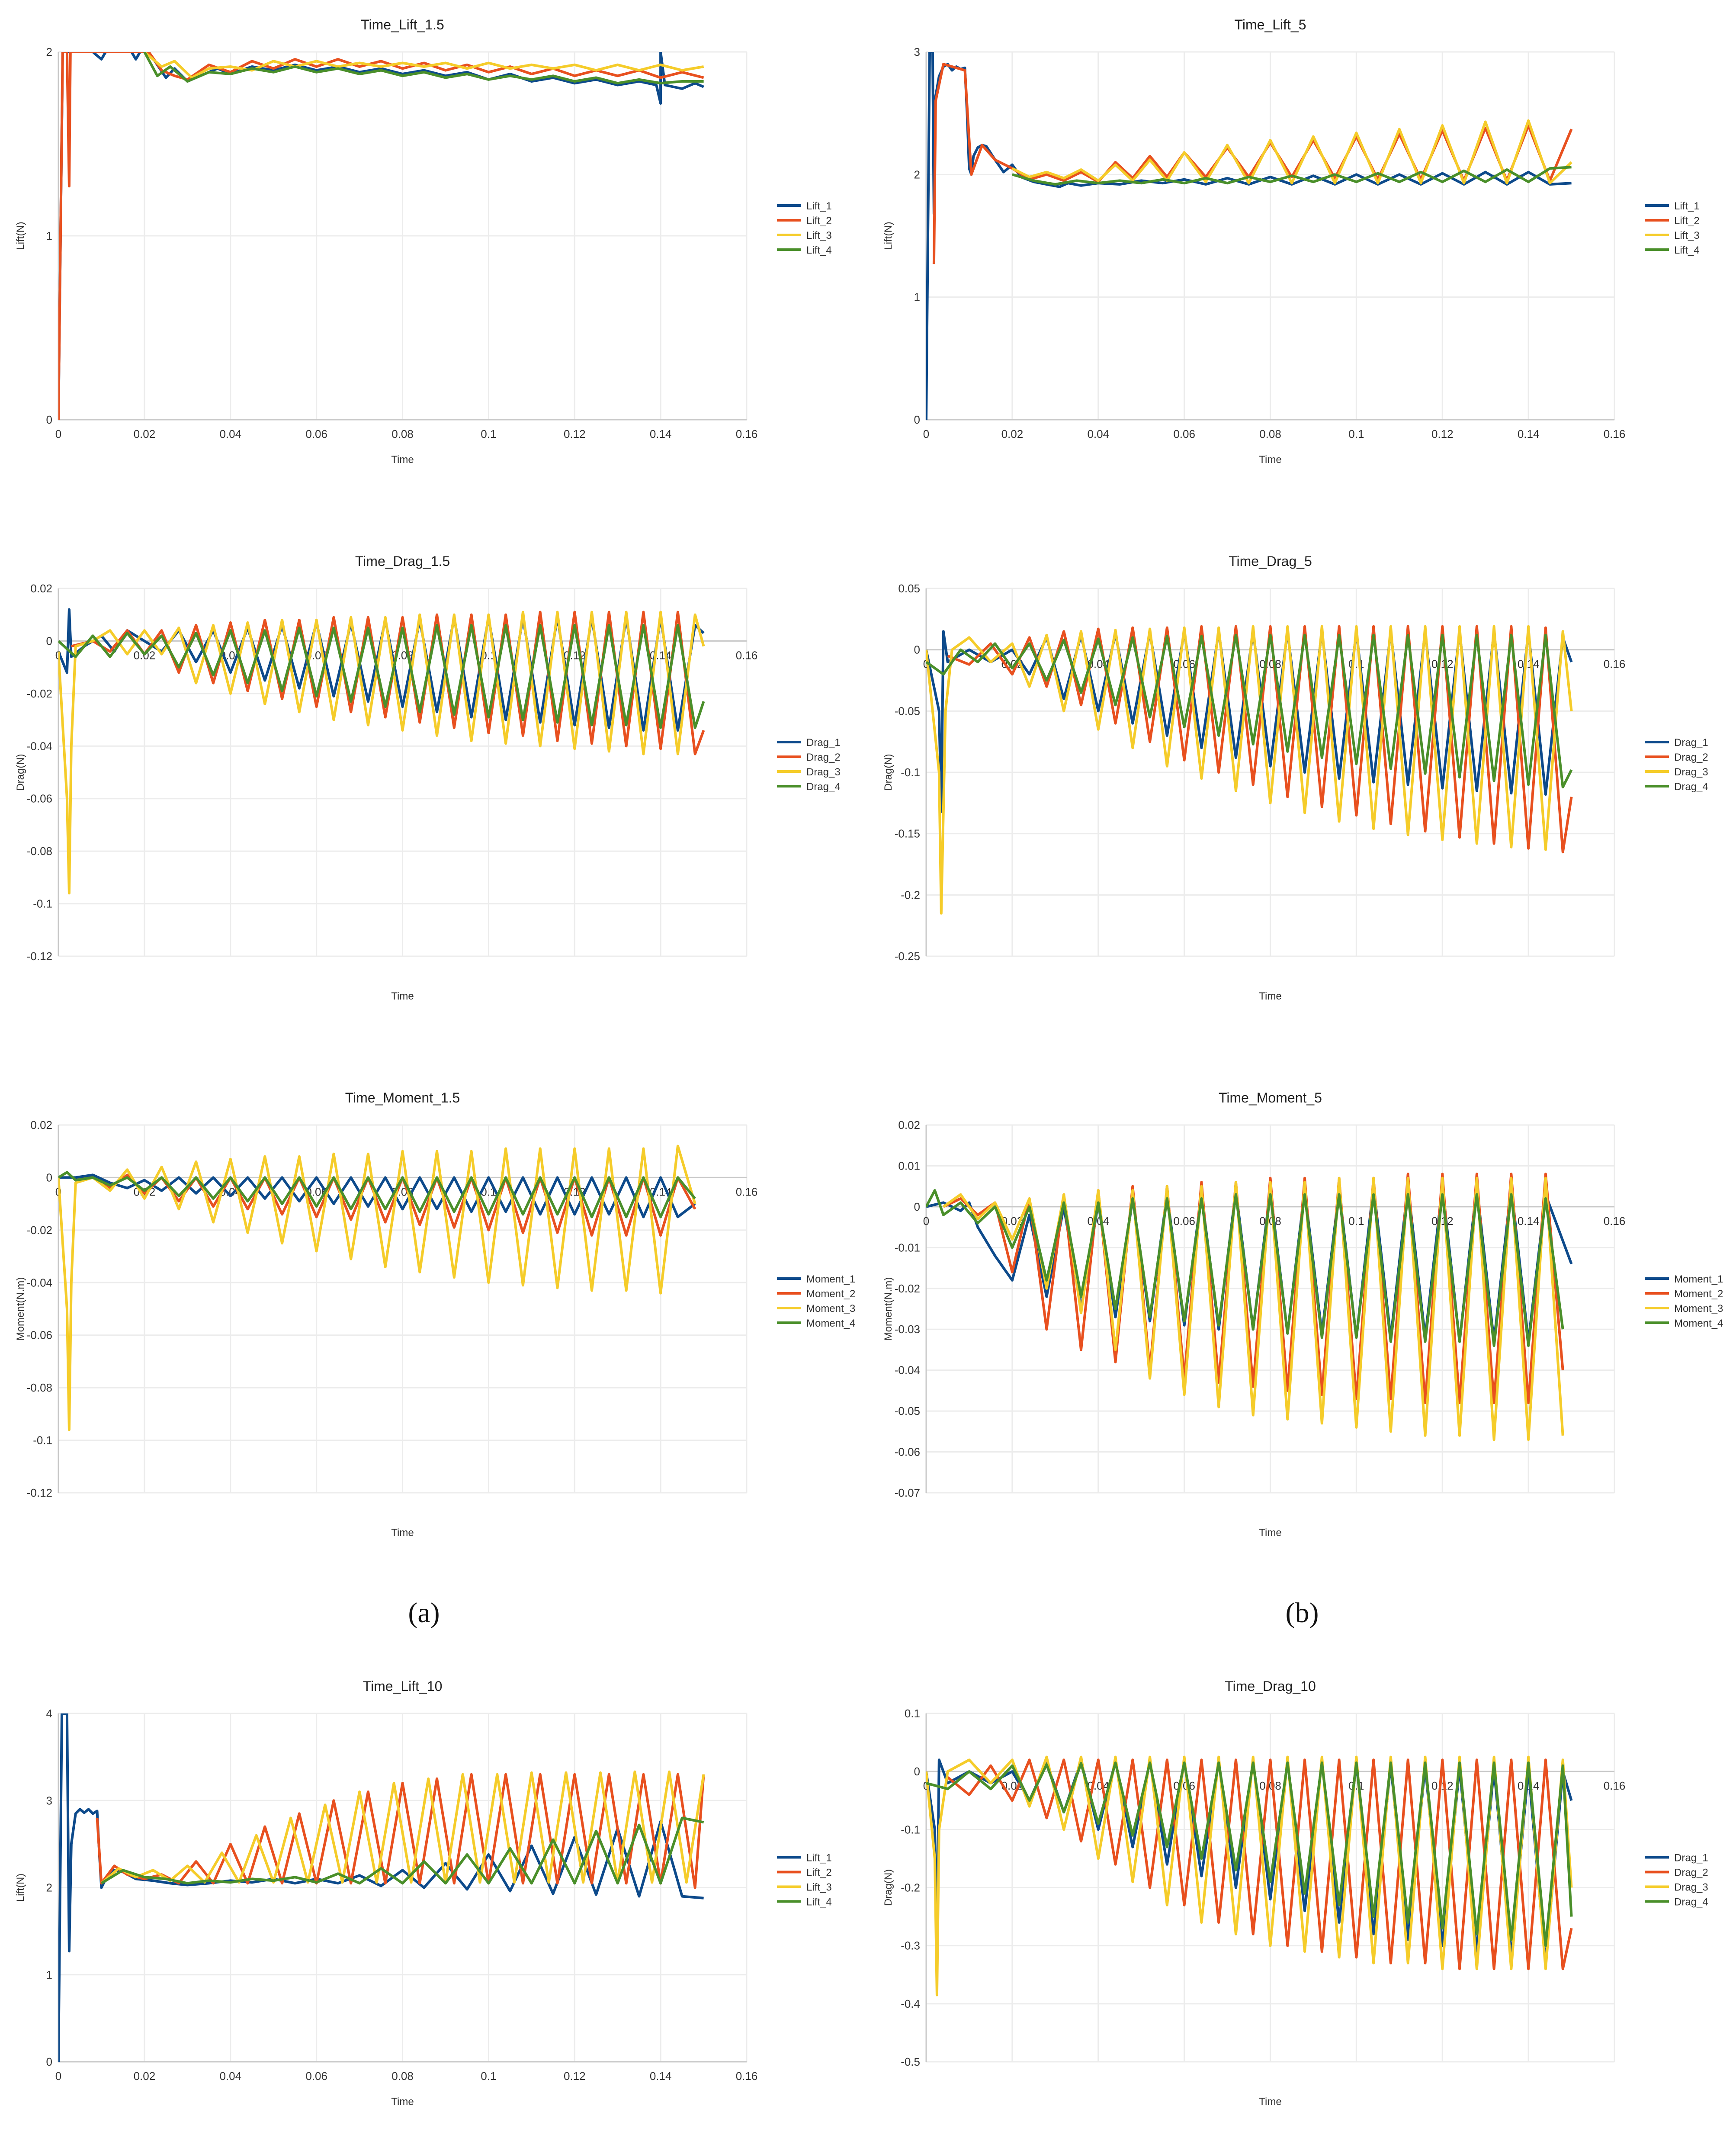 Image resolution: width=1736 pixels, height=2131 pixels. What do you see at coordinates (909, 1165) in the screenshot?
I see `y-tick-label: 0.01` at bounding box center [909, 1165].